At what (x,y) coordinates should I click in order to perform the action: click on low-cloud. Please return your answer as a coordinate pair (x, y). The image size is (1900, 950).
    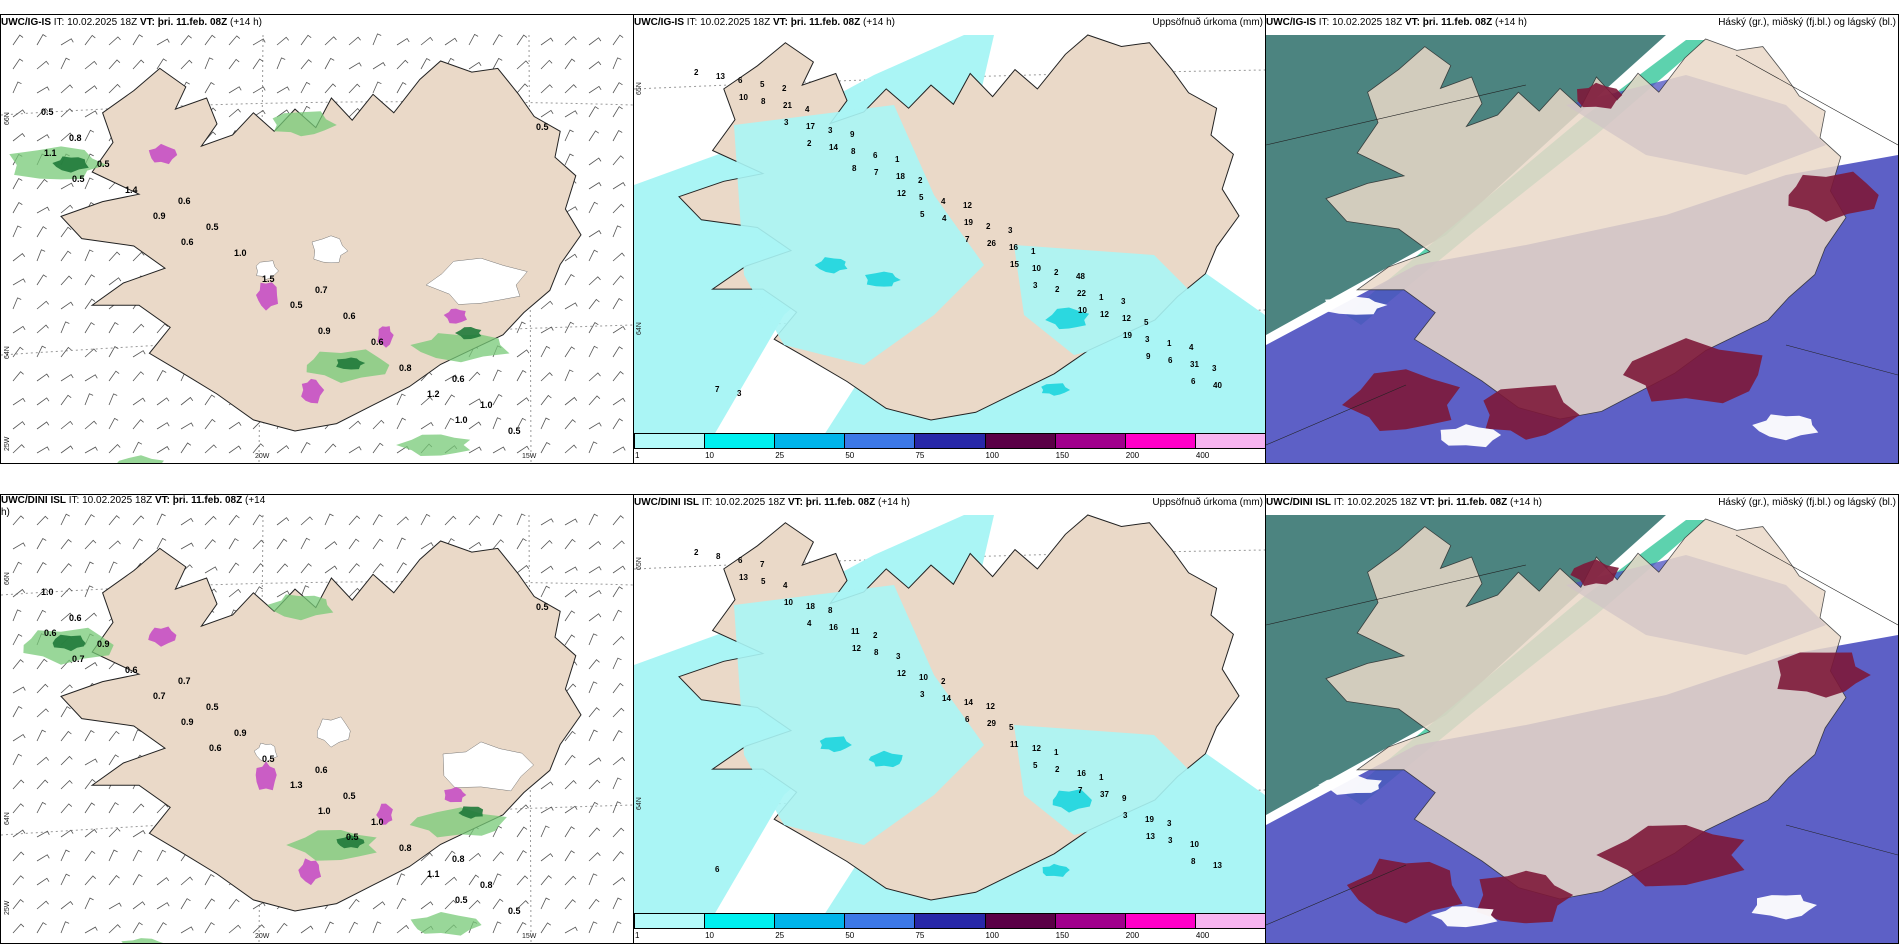
    Looking at the image, I should click on (1833, 196).